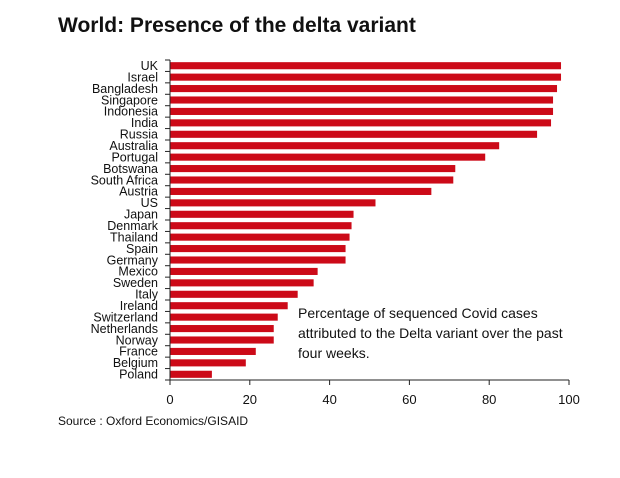 The image size is (620, 478). Describe the element at coordinates (124, 180) in the screenshot. I see `category-label-south-africa: South Africa` at that location.